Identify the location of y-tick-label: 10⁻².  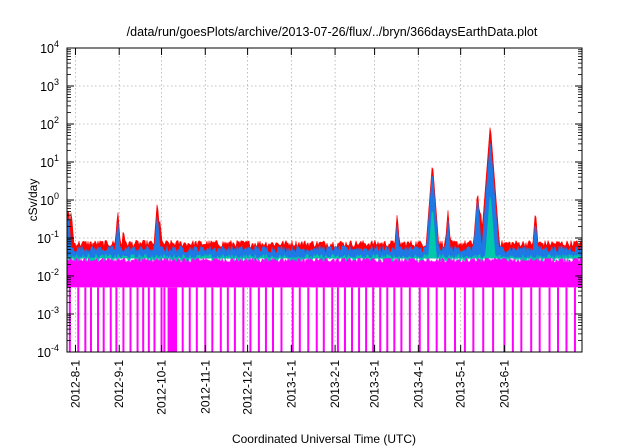
(48, 275).